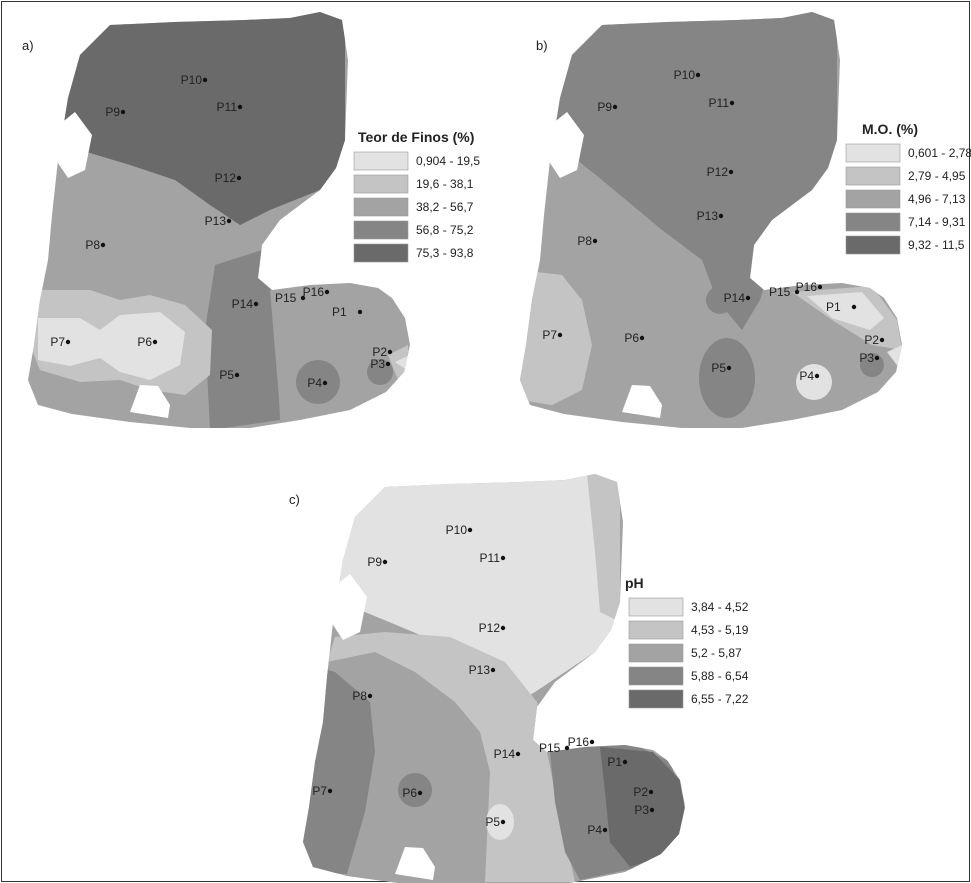 The height and width of the screenshot is (883, 971). I want to click on panel-label-c: c), so click(294, 499).